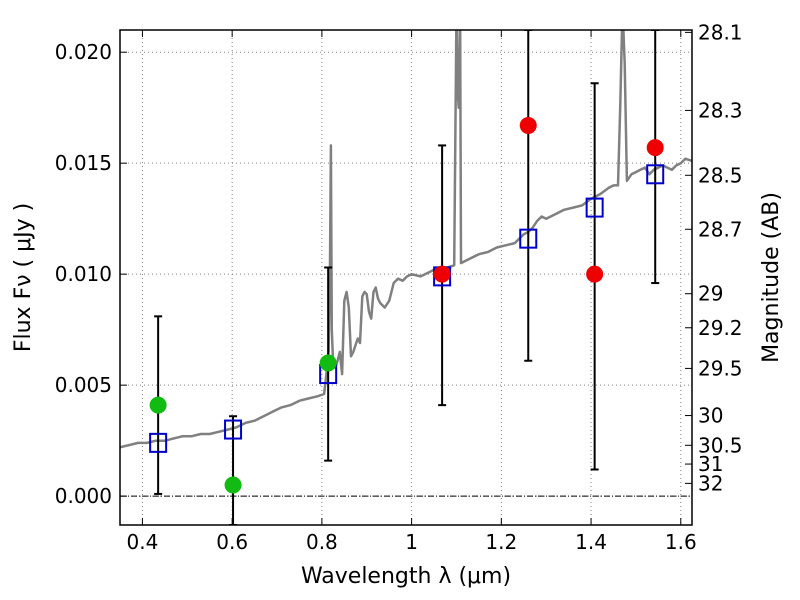  I want to click on y-tick-label: 0.020, so click(83, 52).